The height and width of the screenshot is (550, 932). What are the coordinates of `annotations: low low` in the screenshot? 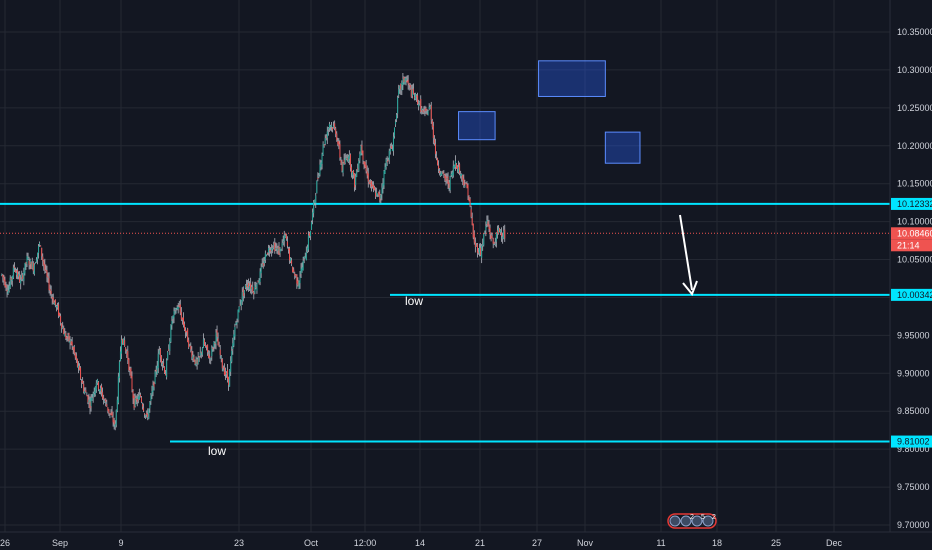 It's located at (315, 376).